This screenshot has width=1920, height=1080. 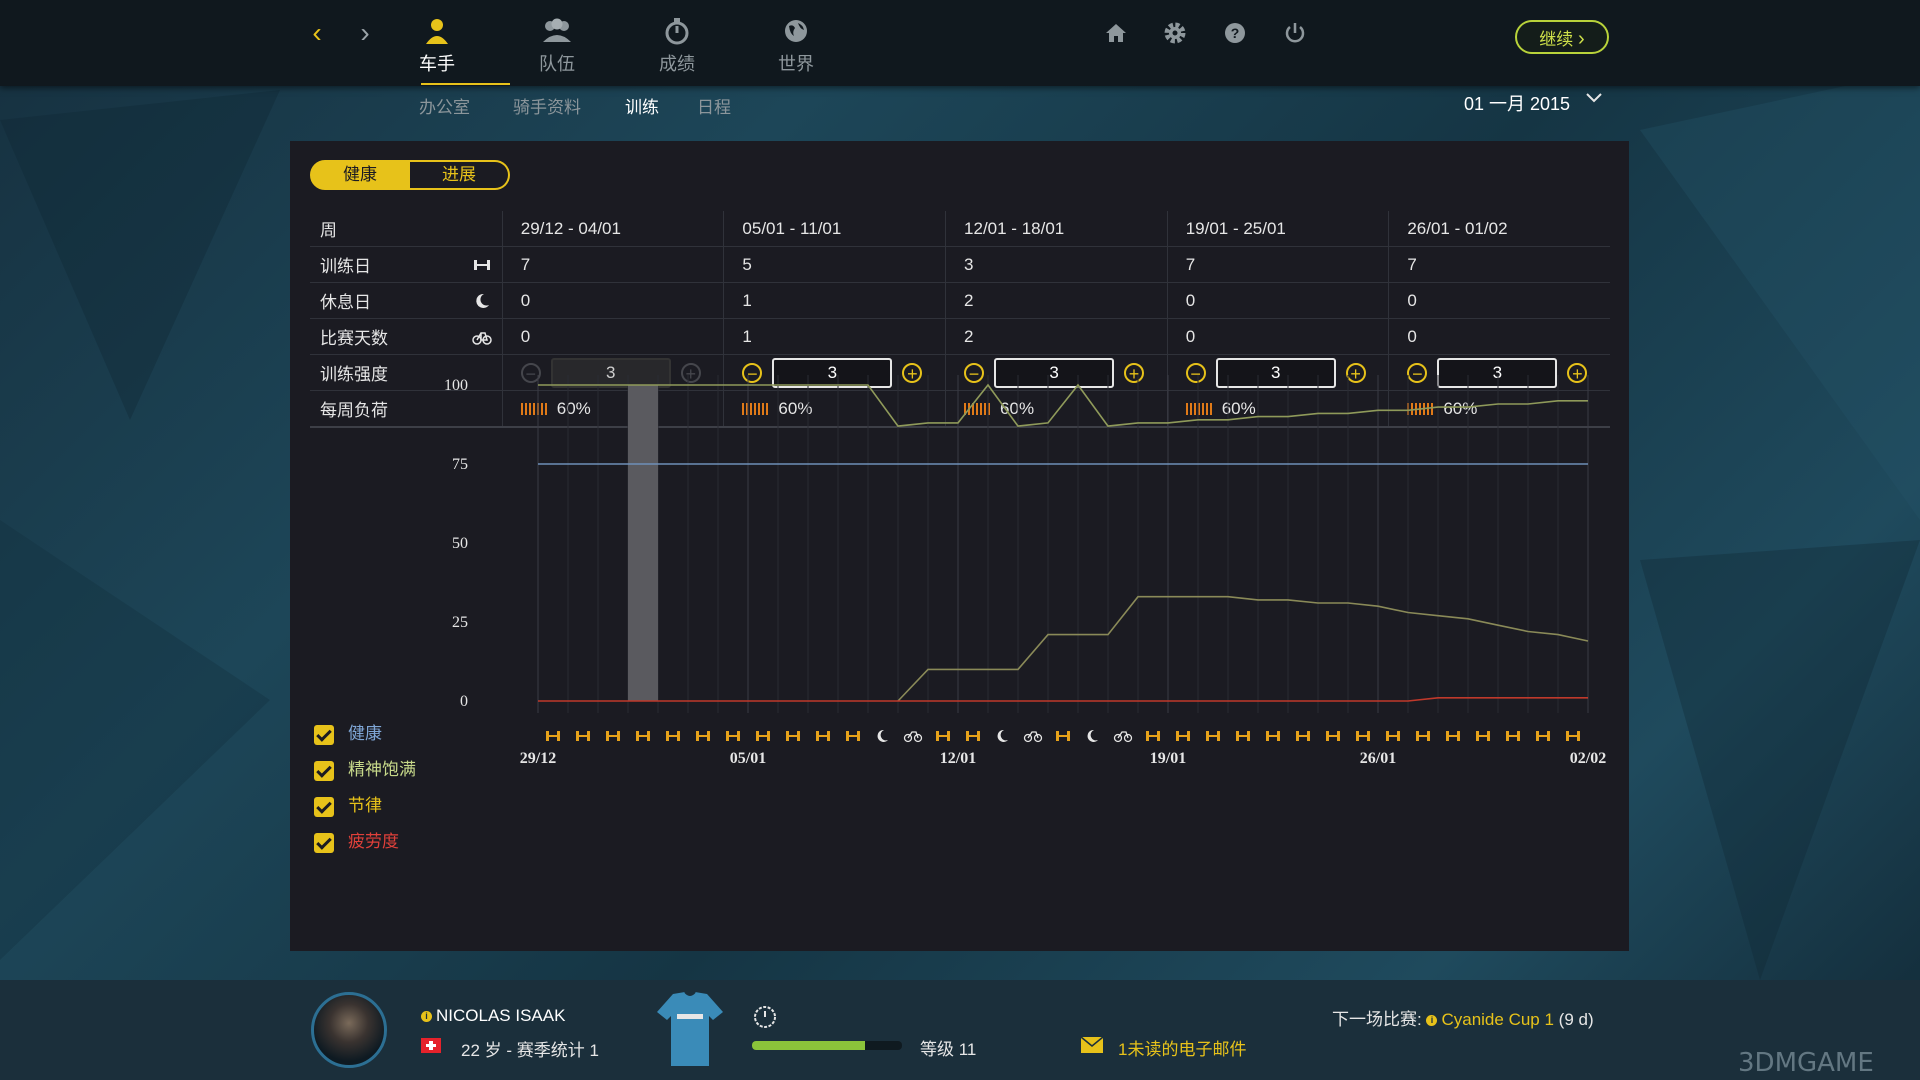 I want to click on legend-freshness: 精神饱满, so click(x=365, y=768).